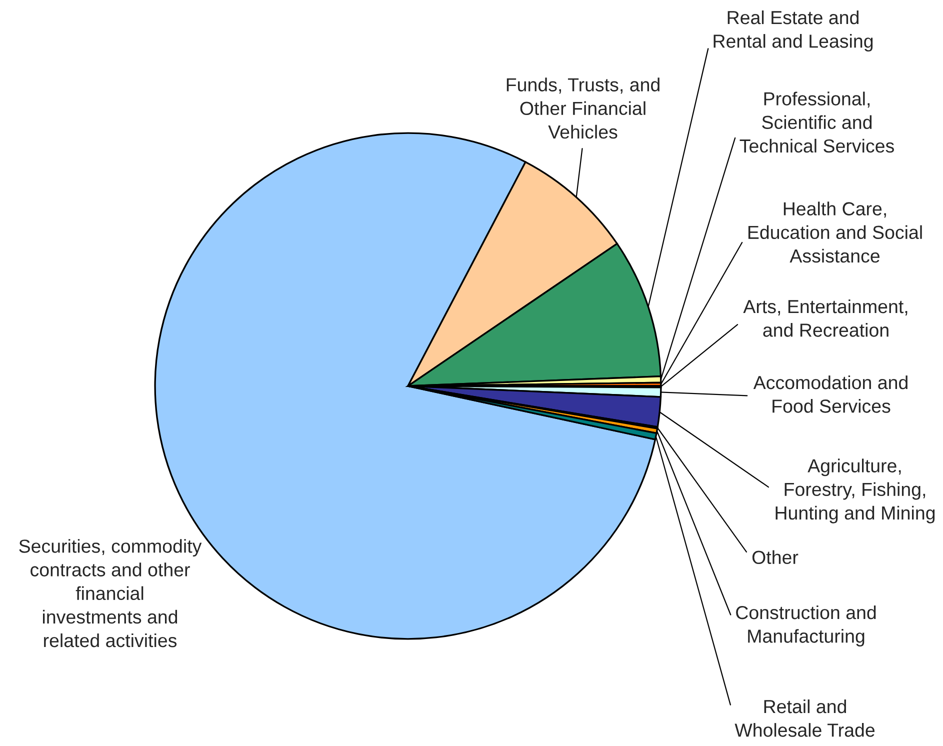 Image resolution: width=943 pixels, height=746 pixels. I want to click on slice-label: Retail and Wholesale Trade, so click(804, 718).